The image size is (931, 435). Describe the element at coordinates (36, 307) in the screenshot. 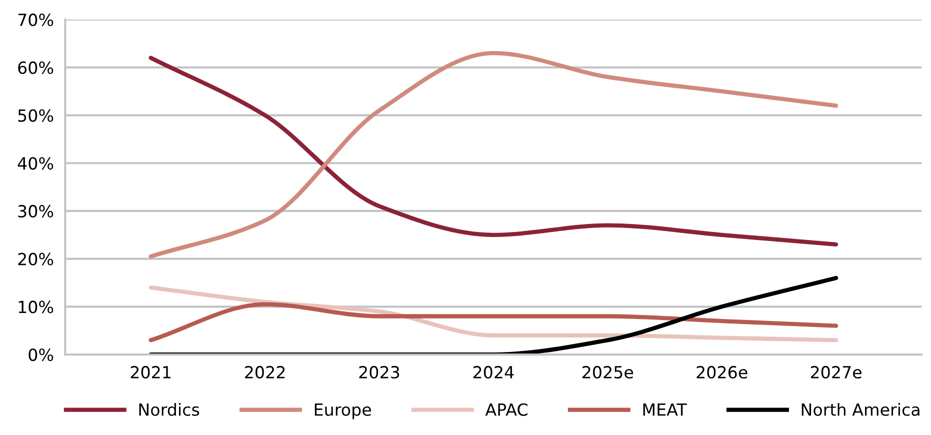

I see `y-tick-label: 10%` at that location.